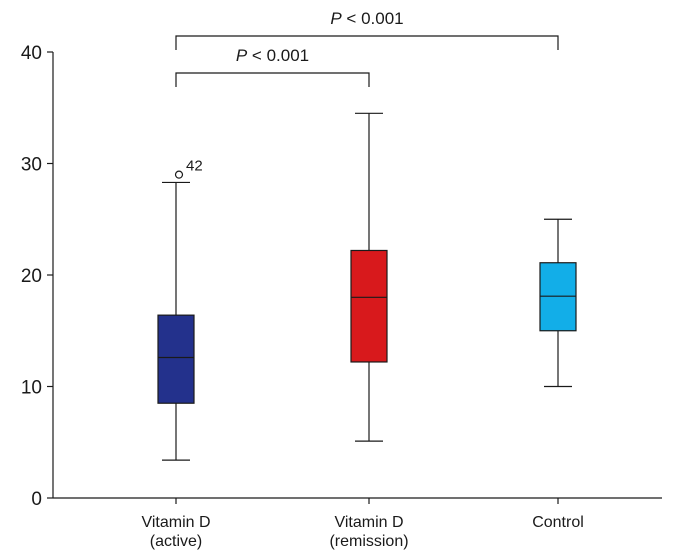  What do you see at coordinates (31, 388) in the screenshot?
I see `y-tick-label: 10` at bounding box center [31, 388].